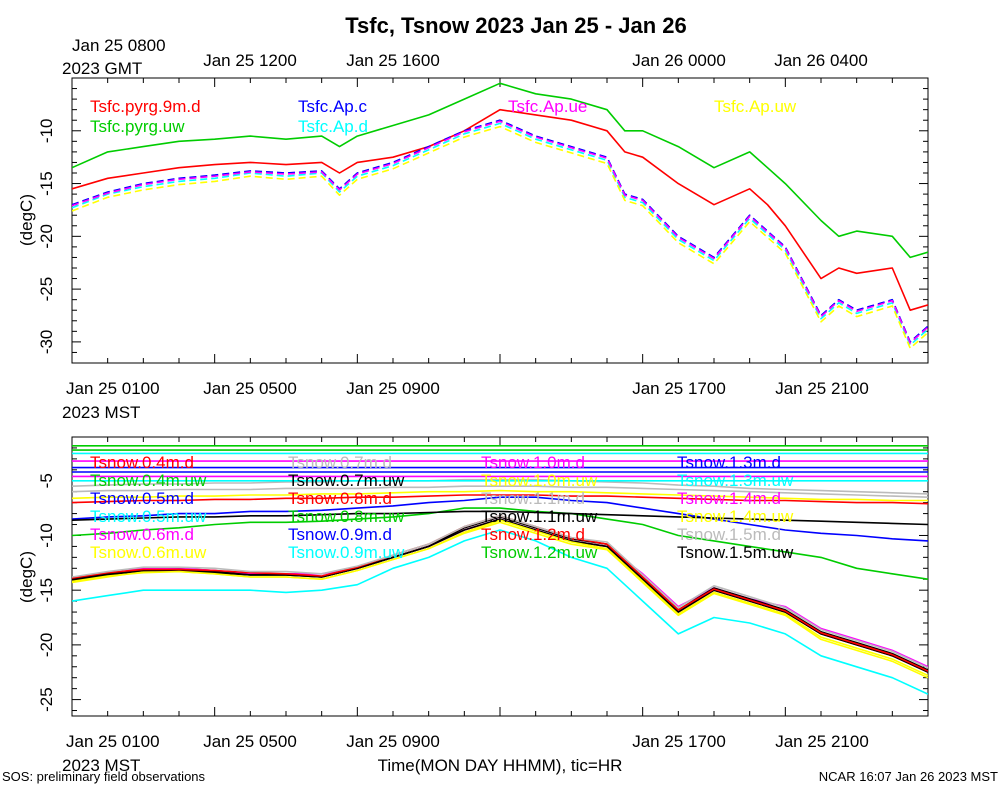  Describe the element at coordinates (102, 68) in the screenshot. I see `top-axis-first-label-line2: 2023 GMT` at that location.